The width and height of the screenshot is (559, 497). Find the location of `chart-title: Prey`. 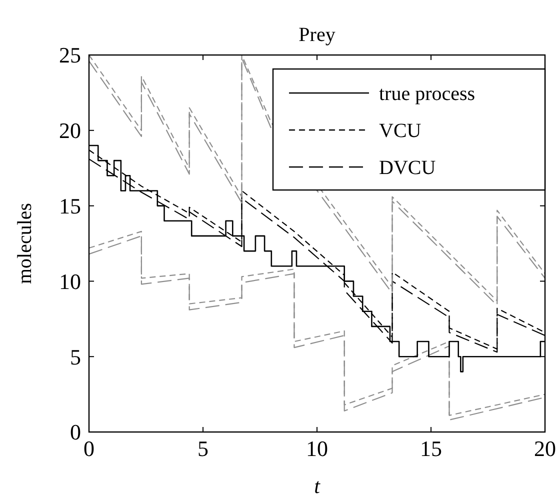

chart-title: Prey is located at coordinates (317, 35).